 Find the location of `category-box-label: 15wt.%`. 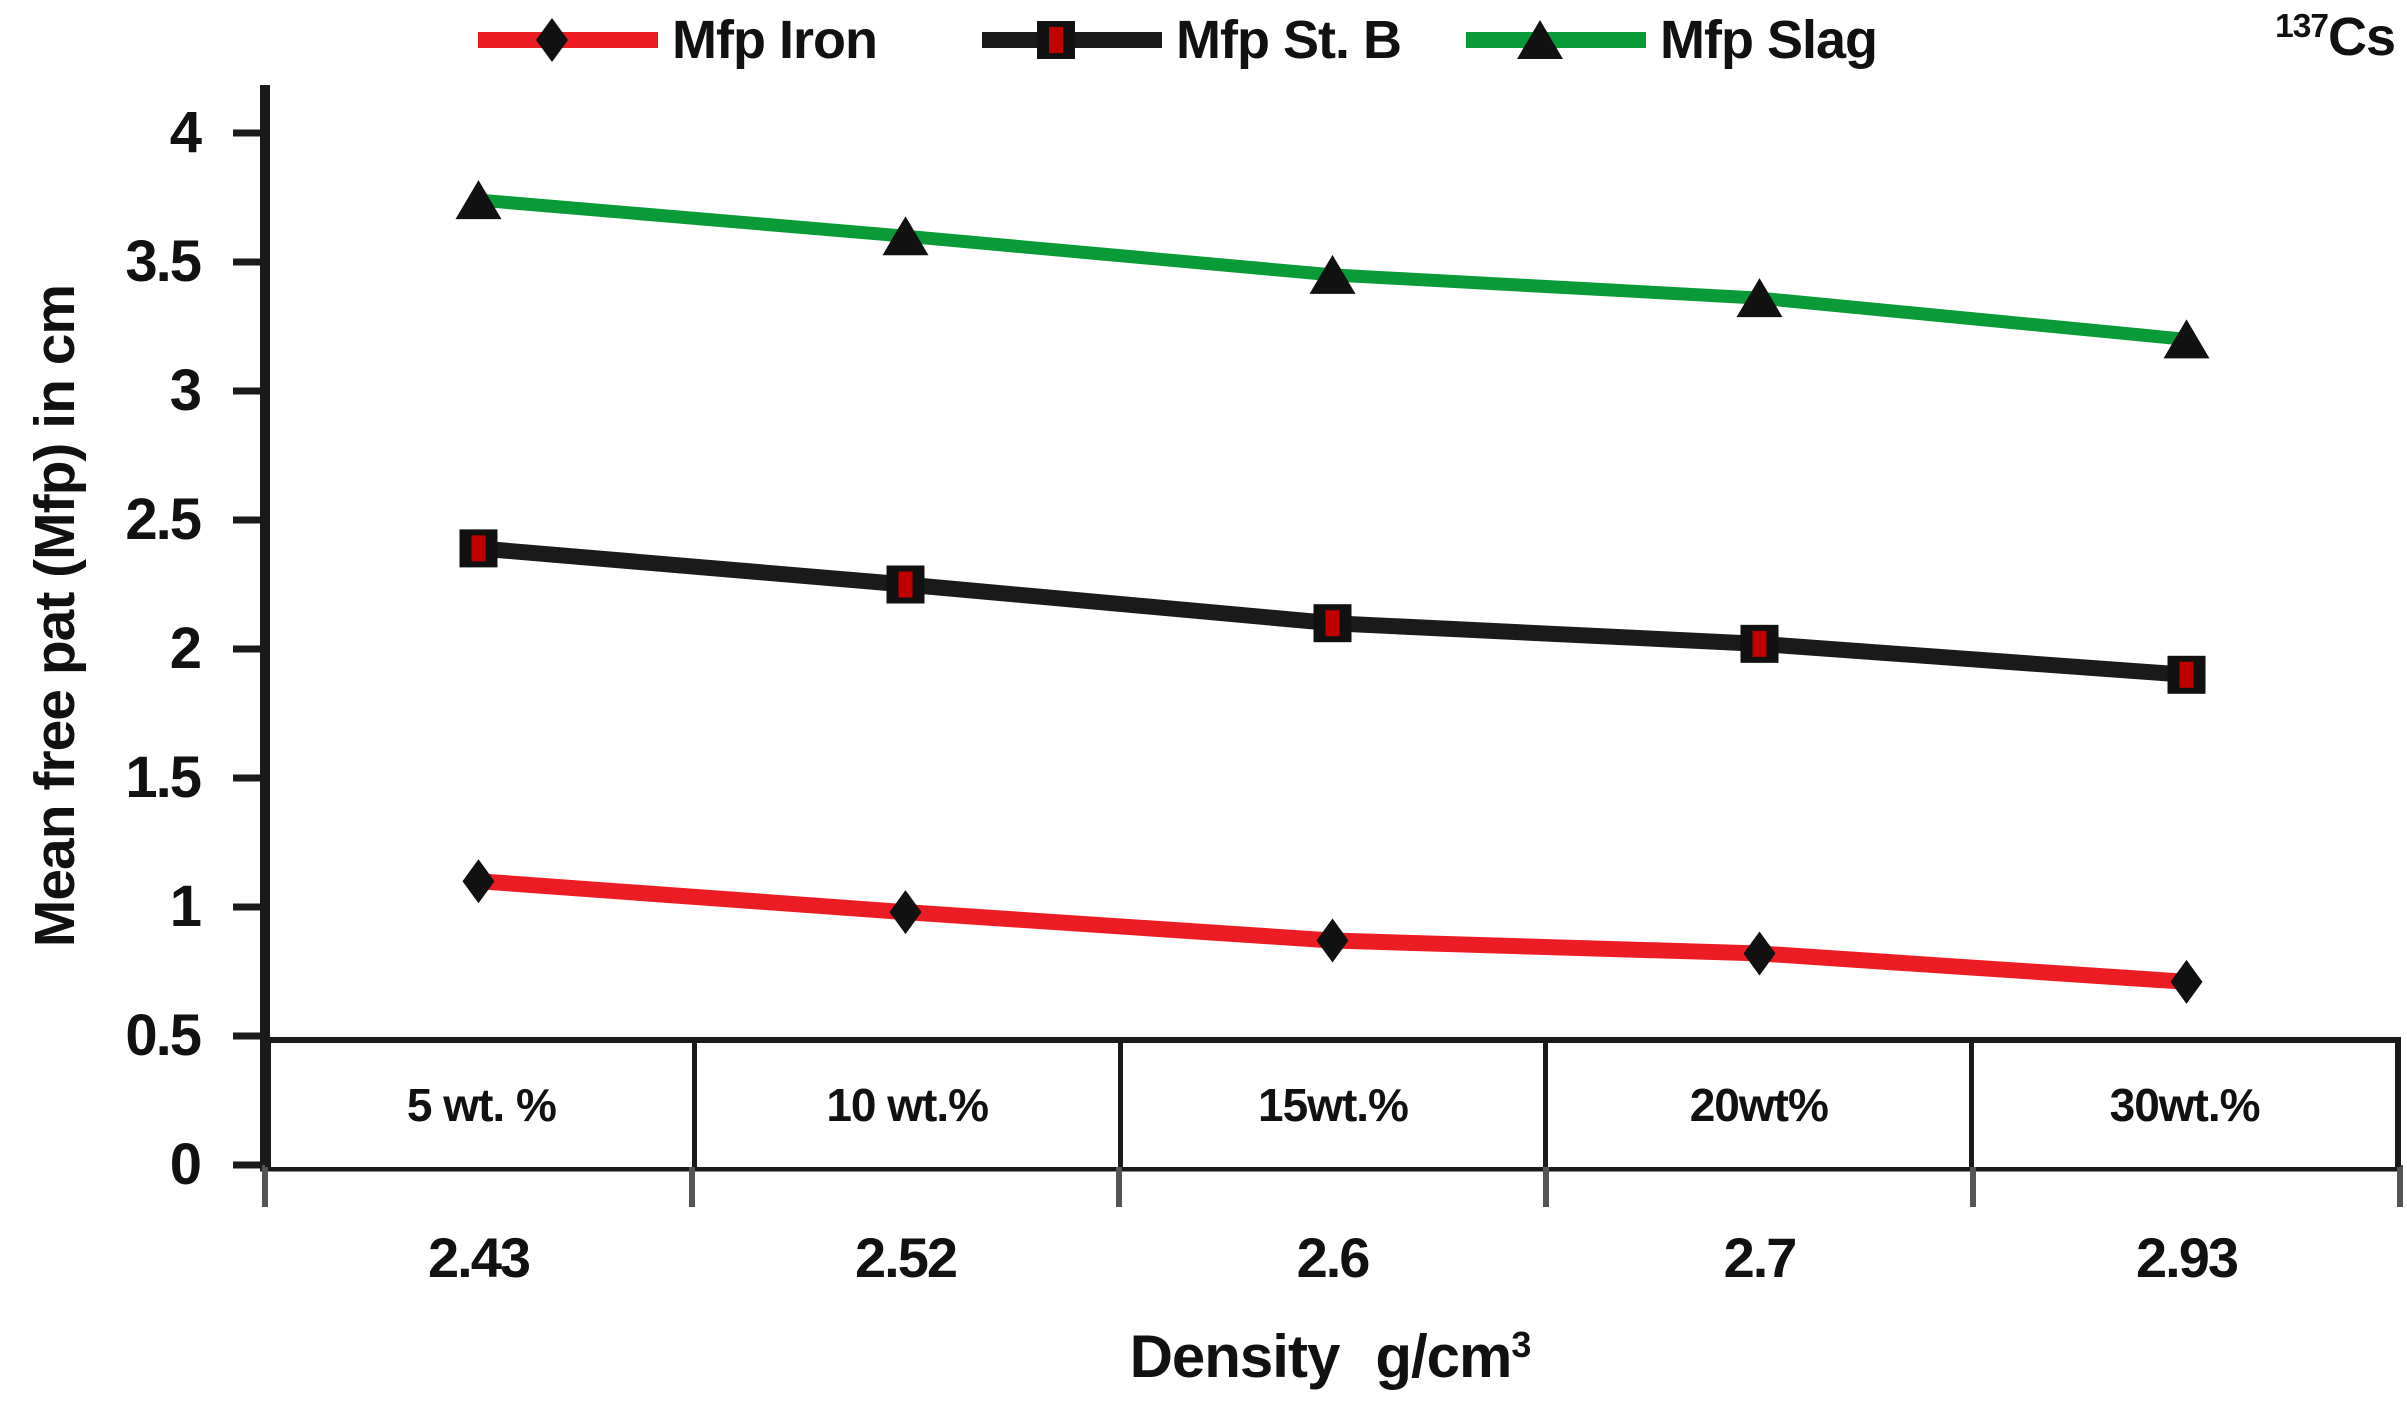

category-box-label: 15wt.% is located at coordinates (1336, 1105).